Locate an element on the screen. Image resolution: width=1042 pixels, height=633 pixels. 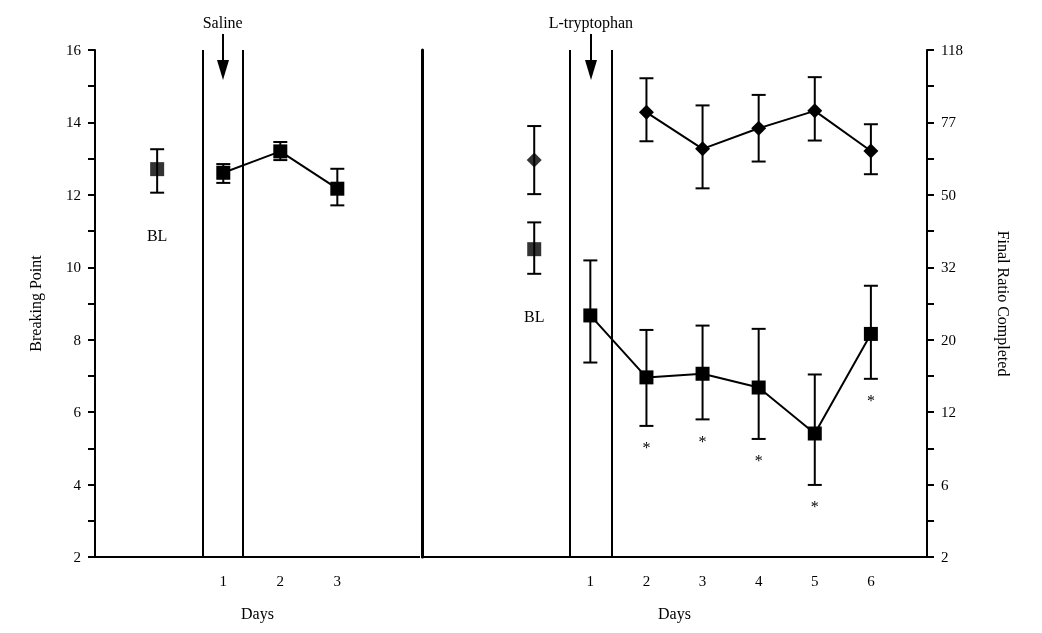
y-tick-label: 10 is located at coordinates (73, 267).